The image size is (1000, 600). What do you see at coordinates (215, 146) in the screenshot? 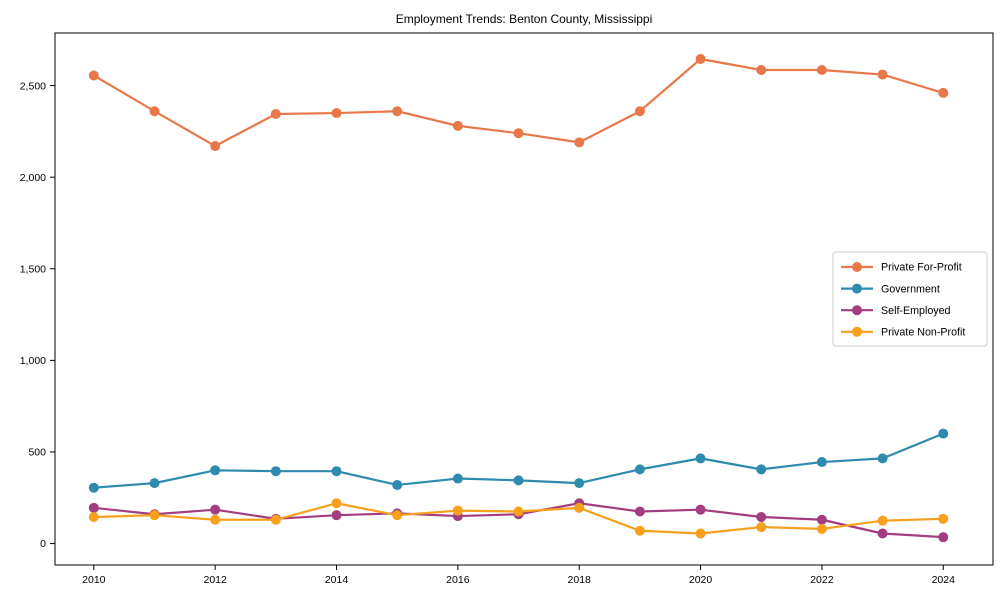
I see `marker-private-for-profit-2012` at bounding box center [215, 146].